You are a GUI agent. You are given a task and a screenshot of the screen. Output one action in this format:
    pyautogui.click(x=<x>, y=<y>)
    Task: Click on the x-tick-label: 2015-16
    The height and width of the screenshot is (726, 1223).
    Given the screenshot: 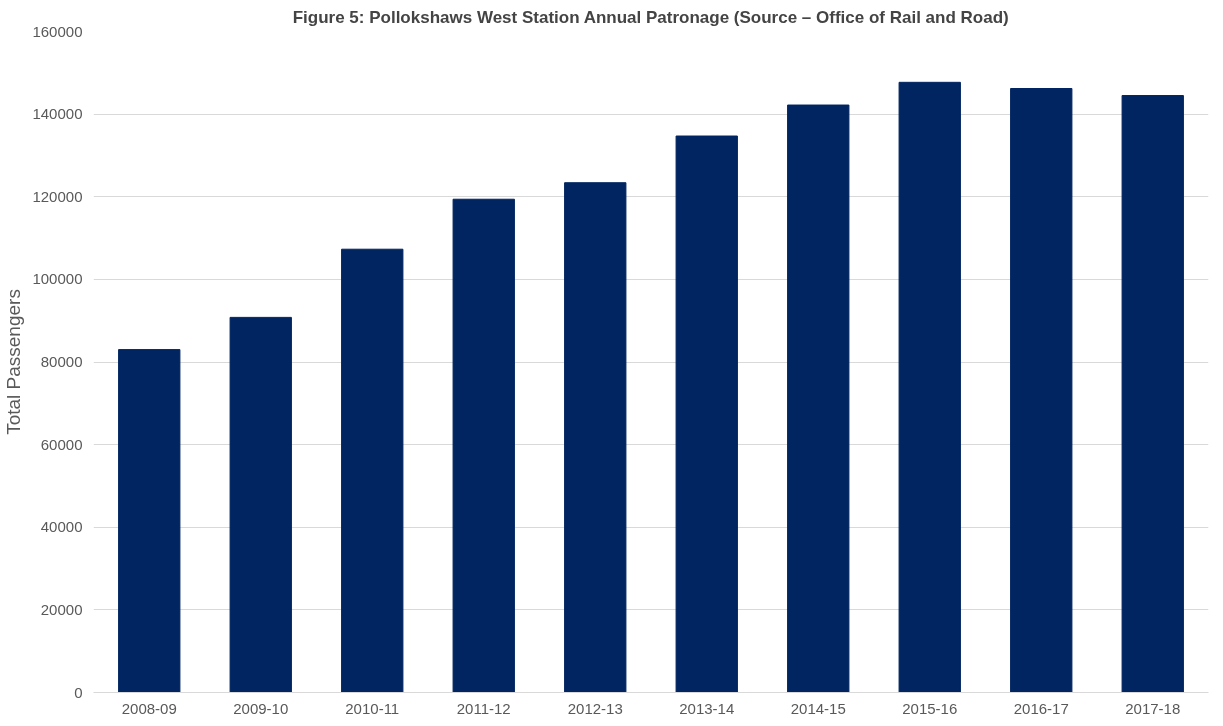 What is the action you would take?
    pyautogui.click(x=930, y=708)
    